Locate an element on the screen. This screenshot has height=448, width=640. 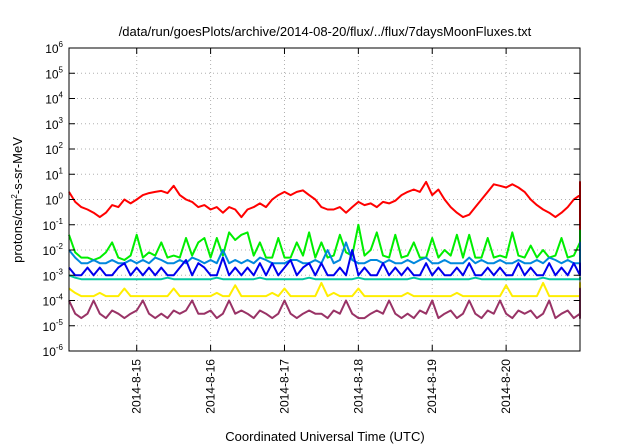
x-axis-label: Coordinated Universal Time (UTC) is located at coordinates (324, 436).